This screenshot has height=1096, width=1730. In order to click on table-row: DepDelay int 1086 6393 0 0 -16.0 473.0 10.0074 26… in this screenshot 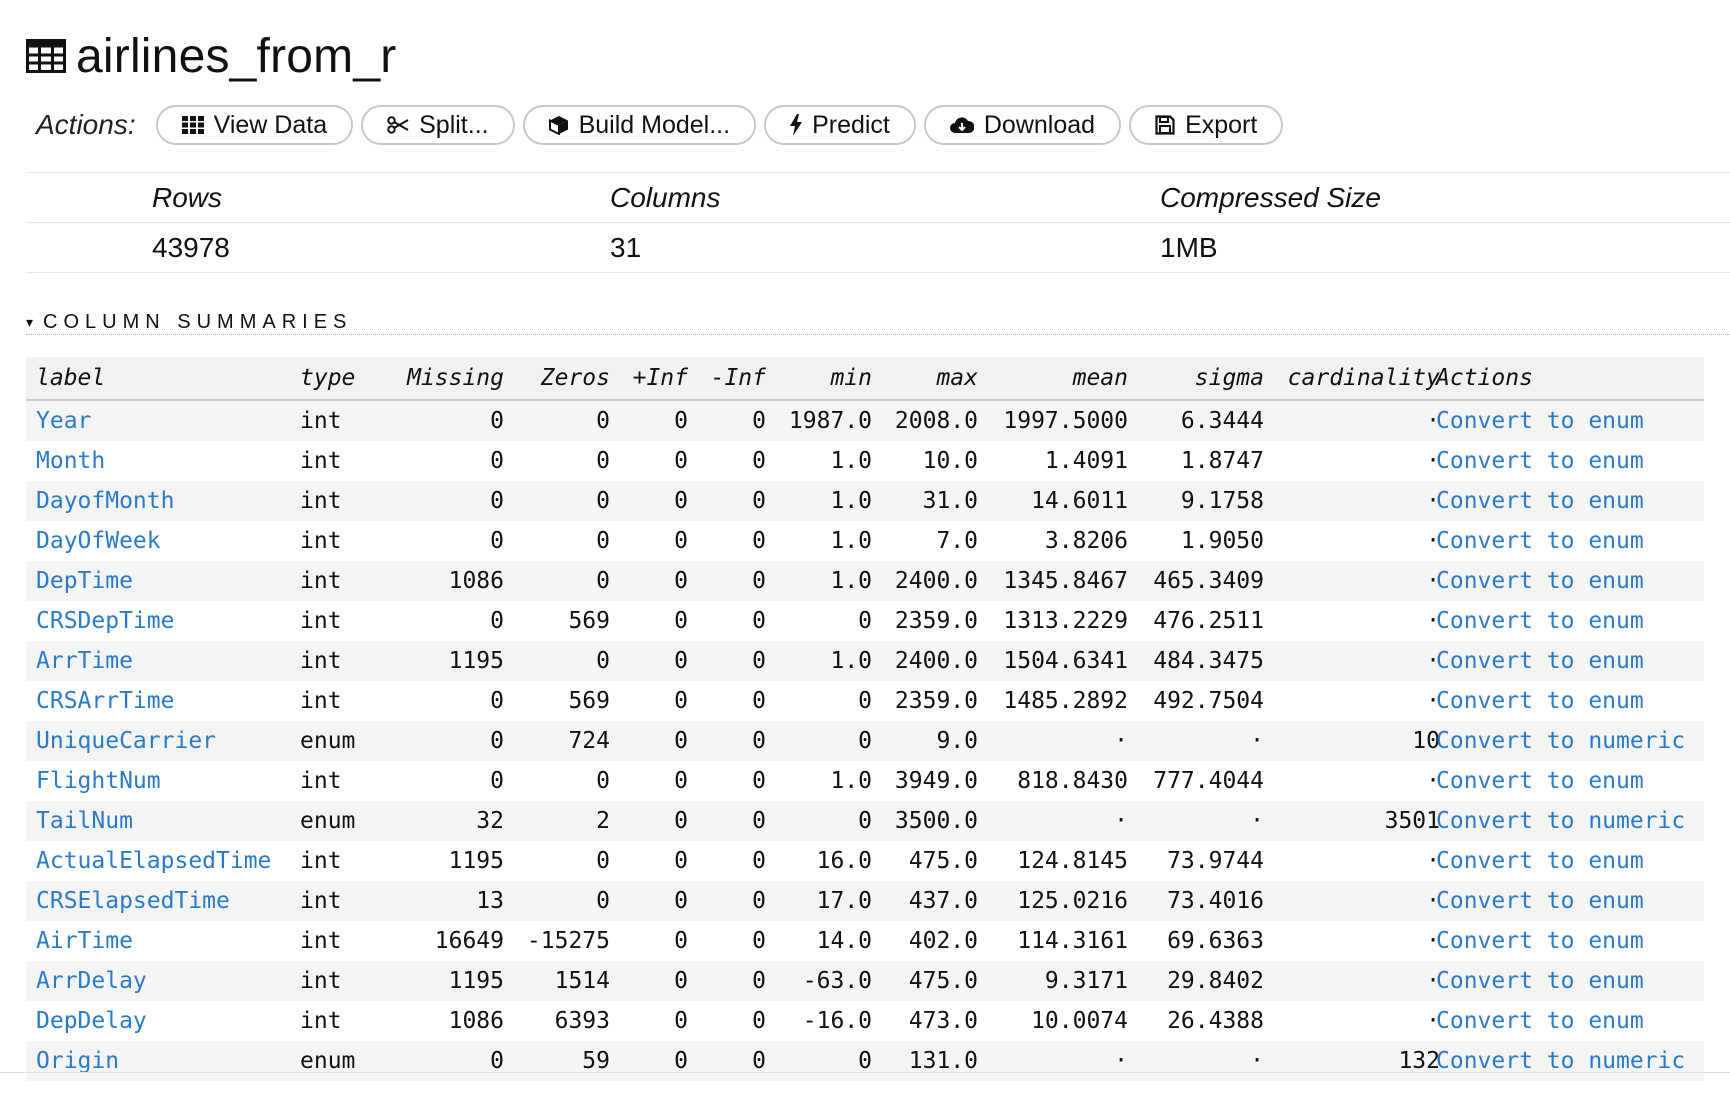, I will do `click(865, 1021)`.